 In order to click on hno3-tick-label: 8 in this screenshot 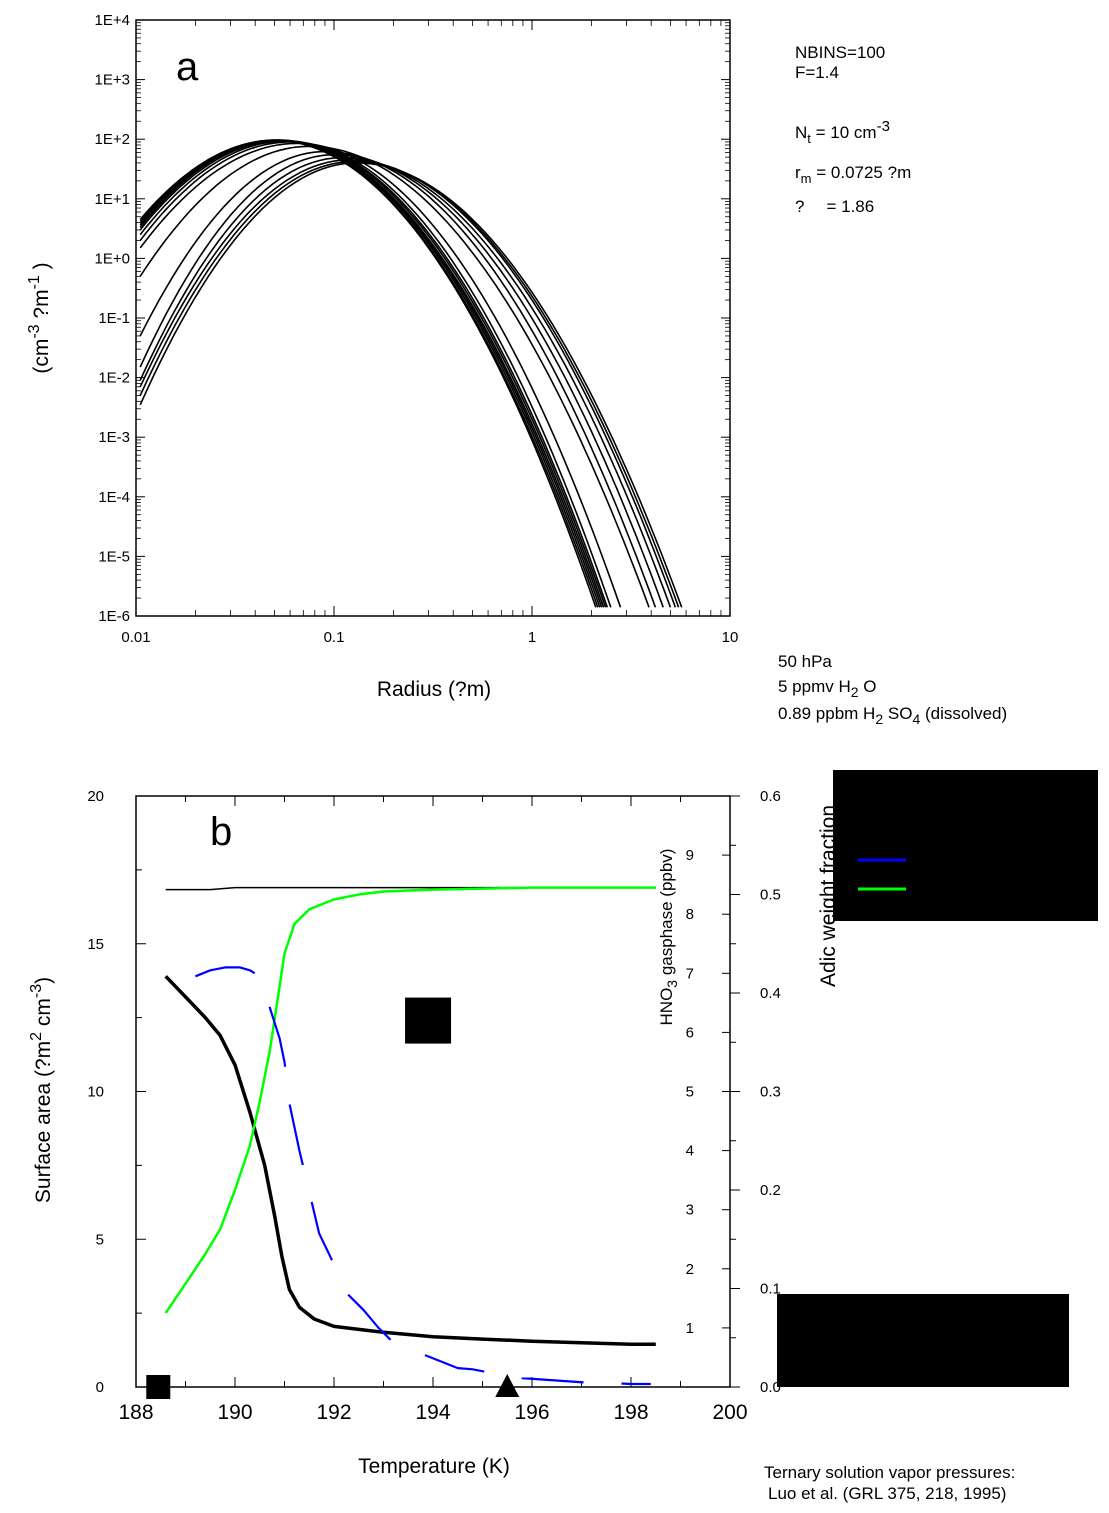, I will do `click(690, 914)`.